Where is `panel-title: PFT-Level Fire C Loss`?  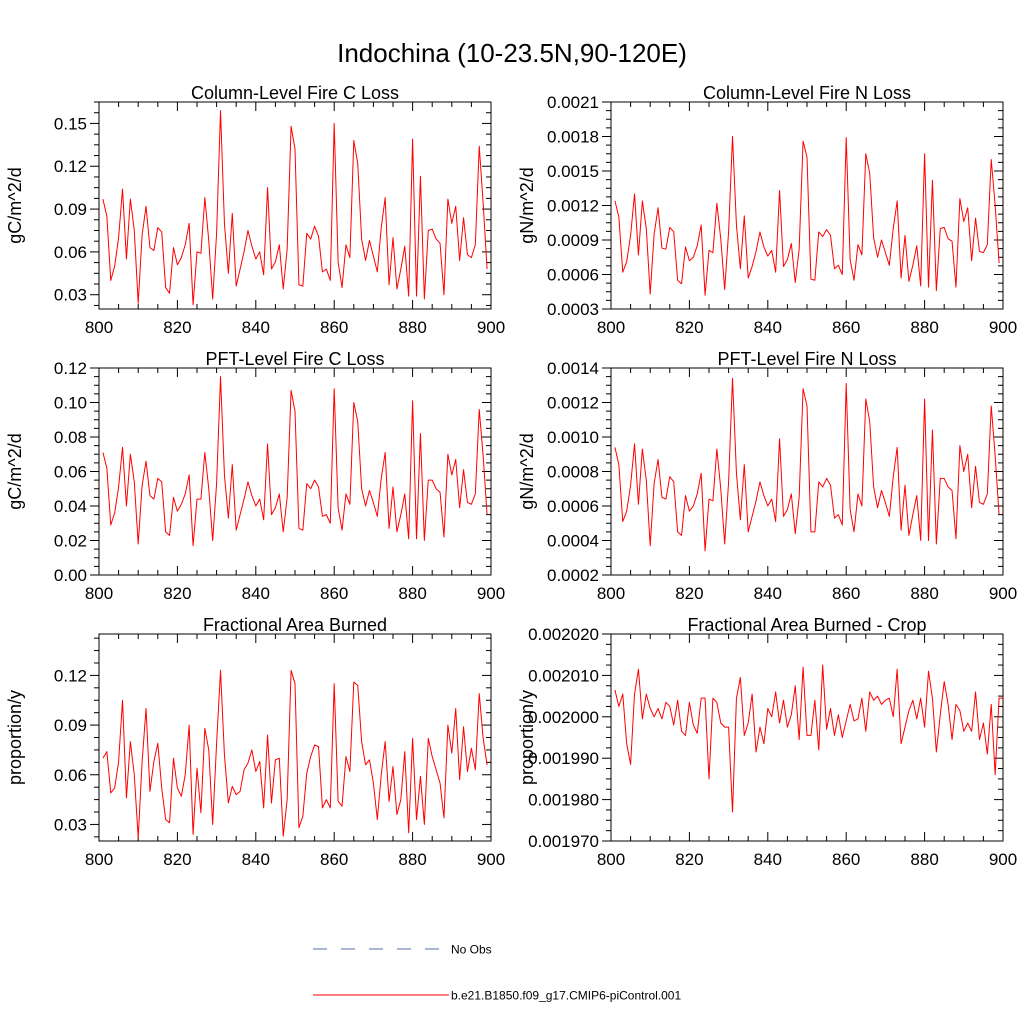 panel-title: PFT-Level Fire C Loss is located at coordinates (294, 359).